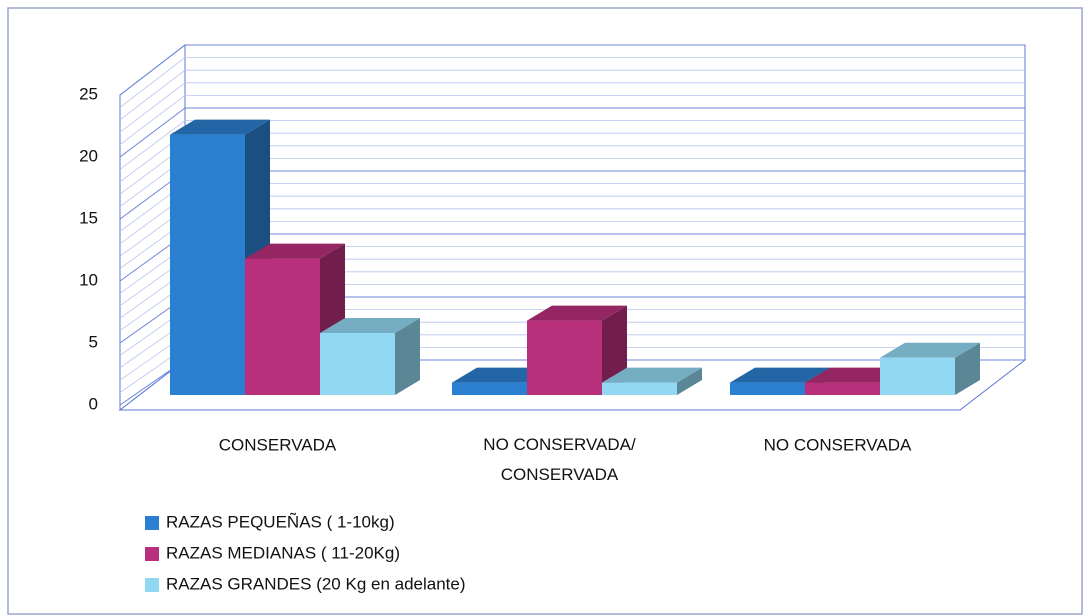 This screenshot has height=616, width=1090. I want to click on x-tick-label: NO CONSERVADA/CONSERVADA, so click(559, 459).